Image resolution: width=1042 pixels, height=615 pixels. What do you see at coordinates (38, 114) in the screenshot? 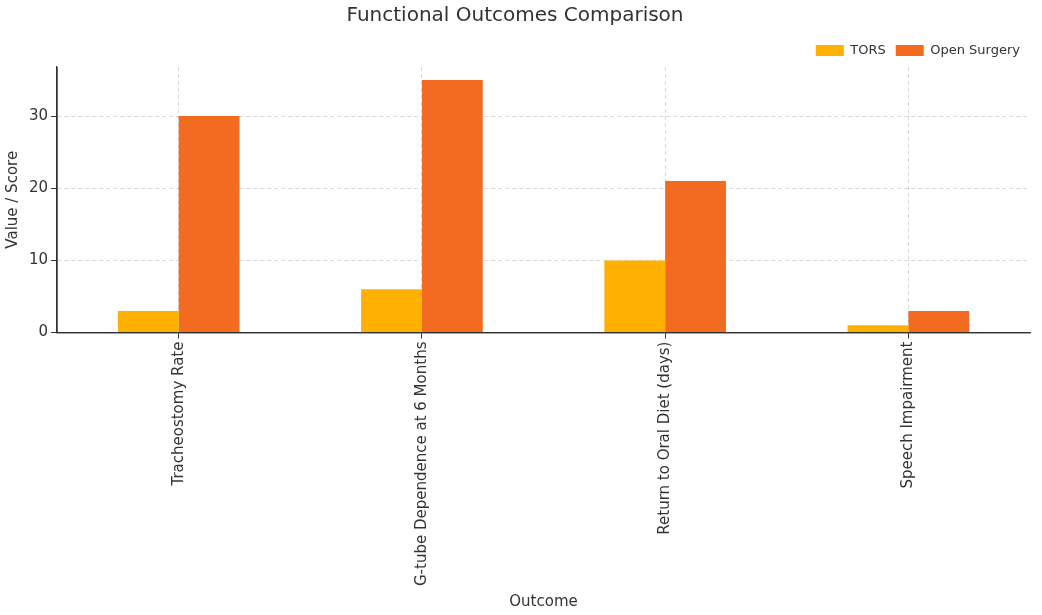
I see `y-tick-label: 30` at bounding box center [38, 114].